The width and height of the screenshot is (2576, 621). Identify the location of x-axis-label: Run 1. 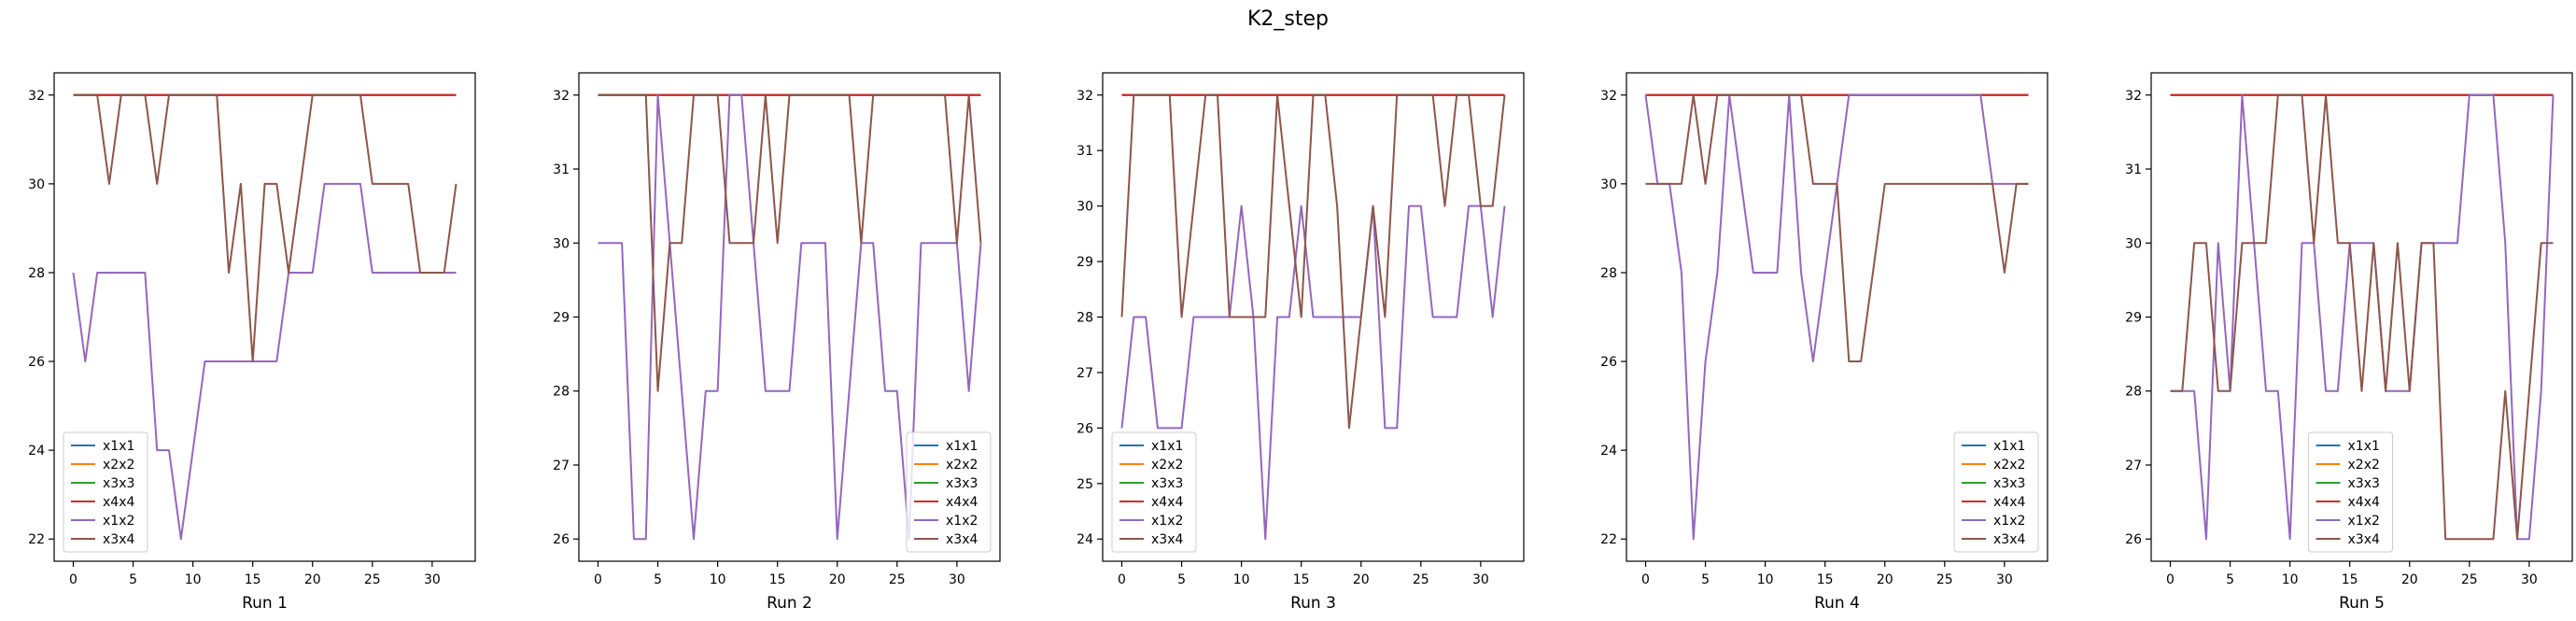
(265, 604).